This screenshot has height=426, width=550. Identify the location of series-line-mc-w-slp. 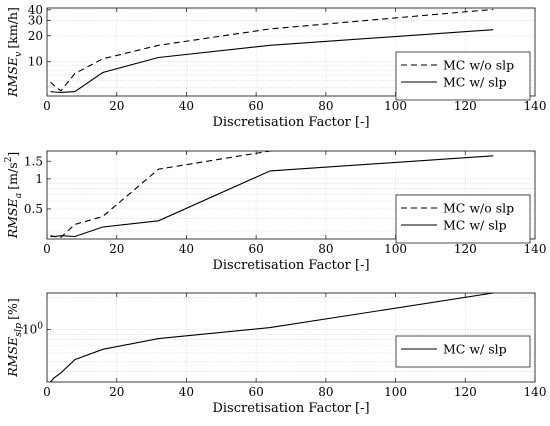
(272, 61).